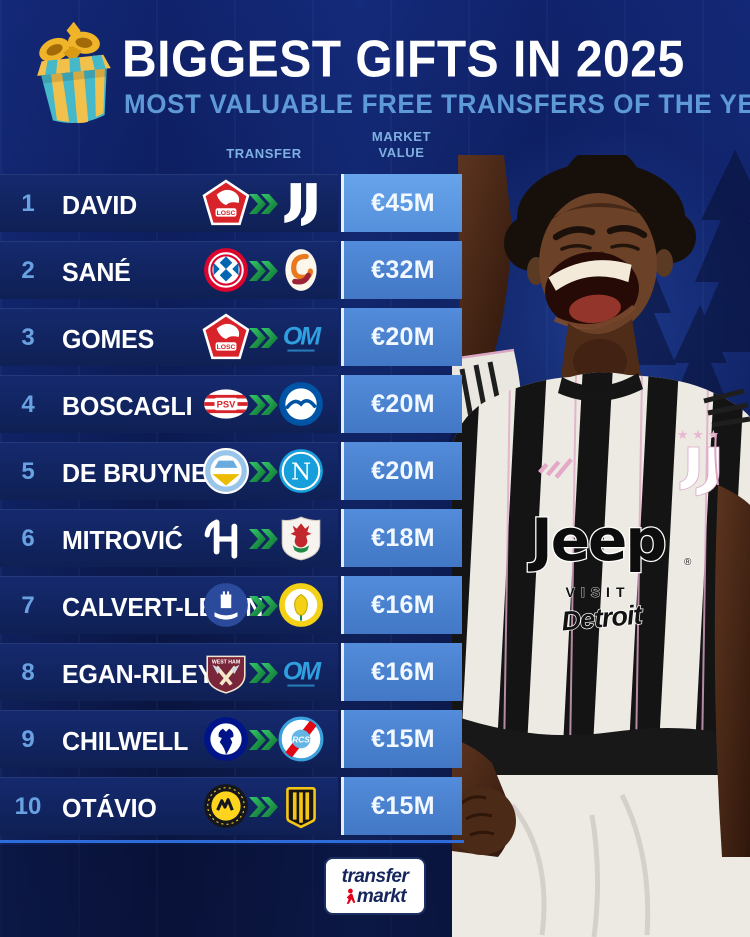 The height and width of the screenshot is (937, 750). Describe the element at coordinates (301, 472) in the screenshot. I see `svg-text: N` at that location.